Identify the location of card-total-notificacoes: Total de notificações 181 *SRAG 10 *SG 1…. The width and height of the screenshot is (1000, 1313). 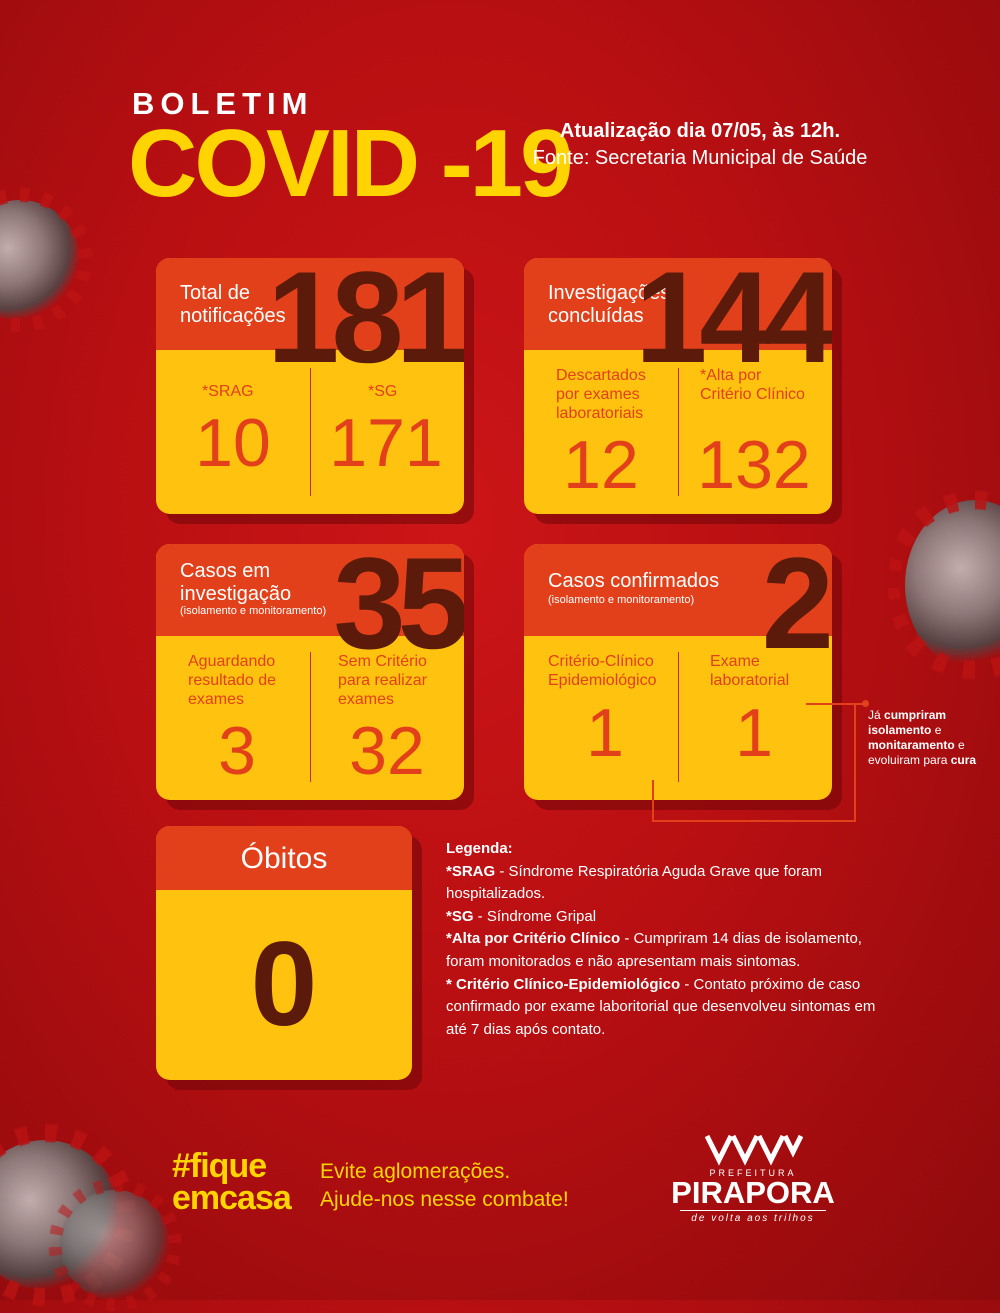
(310, 386).